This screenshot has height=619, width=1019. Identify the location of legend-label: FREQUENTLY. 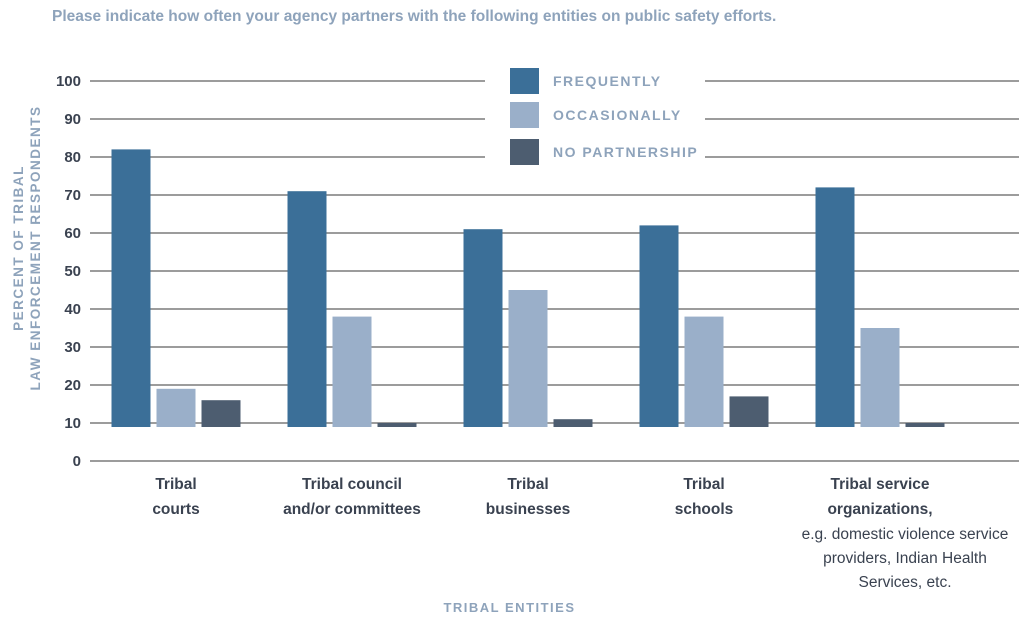
(607, 81).